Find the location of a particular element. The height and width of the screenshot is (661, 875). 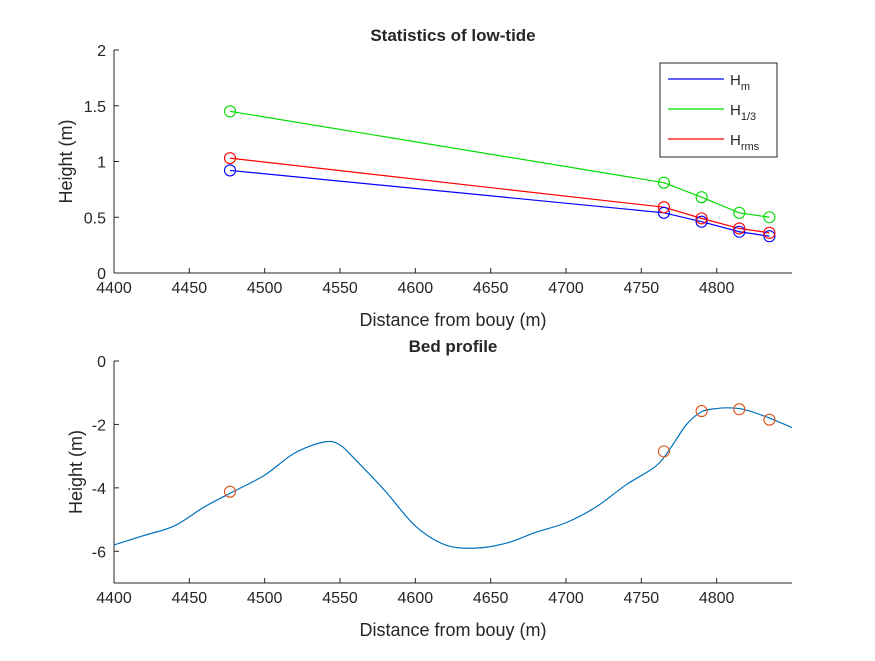

chart-title: Bed profile is located at coordinates (453, 346).